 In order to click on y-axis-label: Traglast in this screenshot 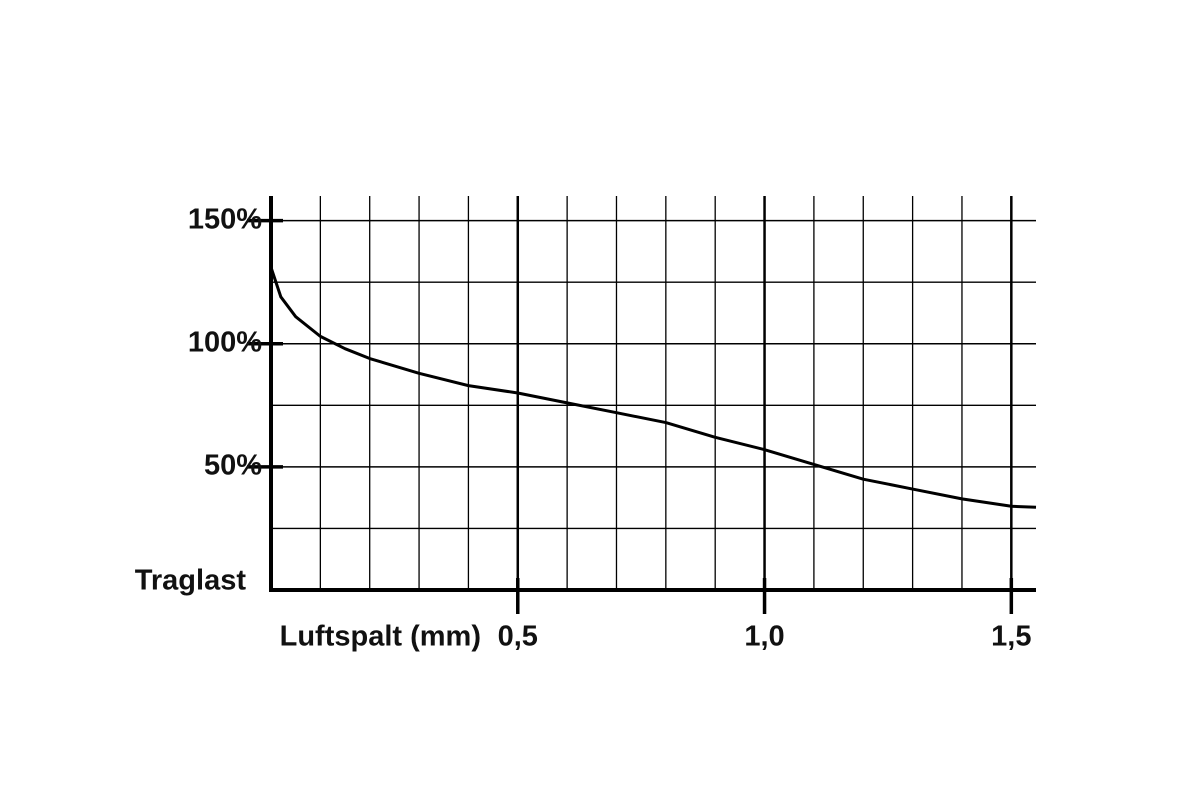, I will do `click(191, 581)`.